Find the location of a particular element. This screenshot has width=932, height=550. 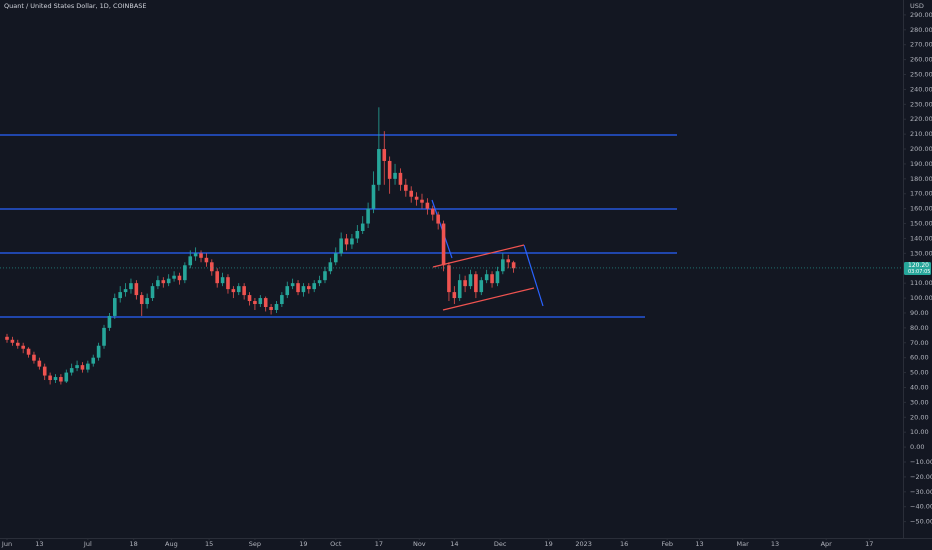

y-tick-label: 210.00 is located at coordinates (921, 134).